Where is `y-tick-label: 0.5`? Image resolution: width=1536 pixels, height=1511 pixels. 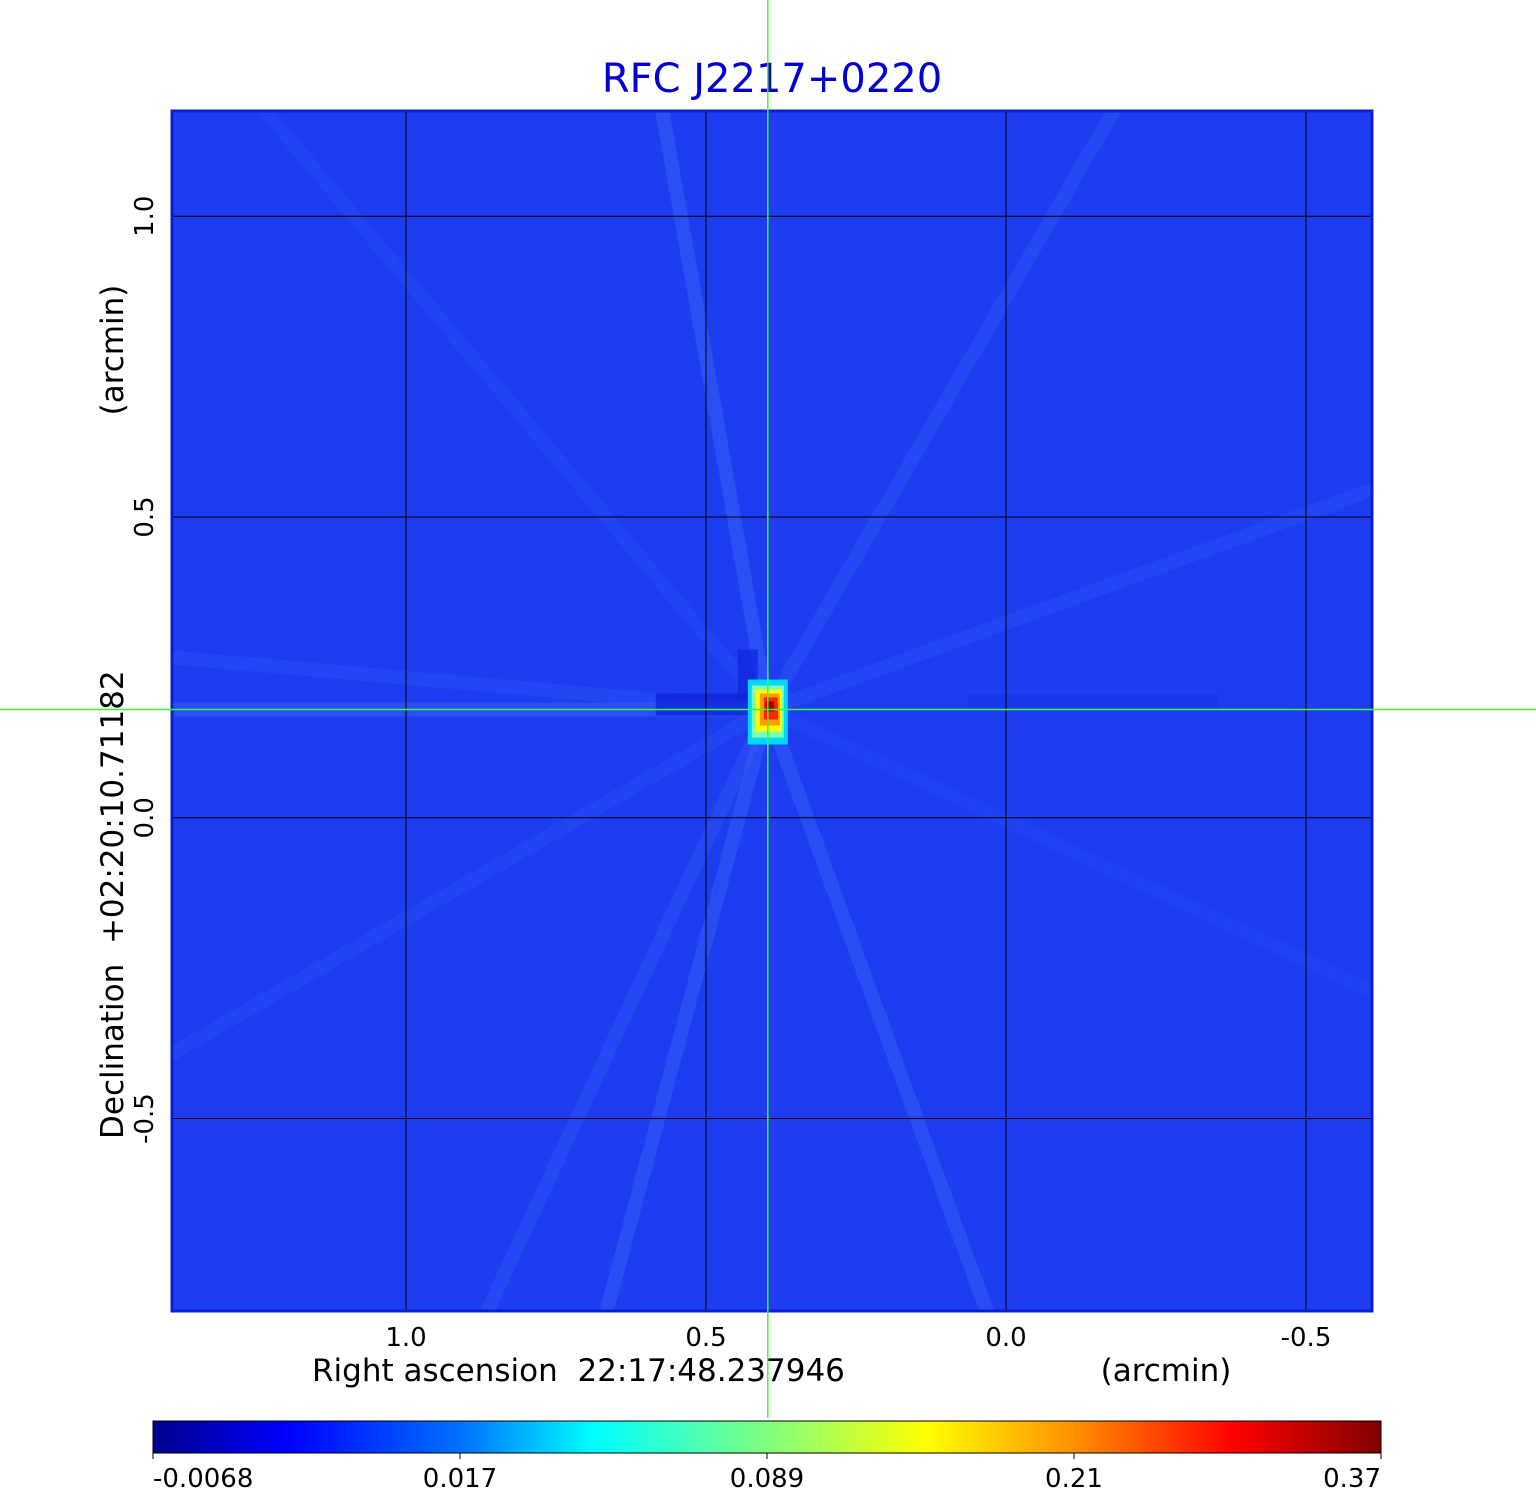
y-tick-label: 0.5 is located at coordinates (145, 516).